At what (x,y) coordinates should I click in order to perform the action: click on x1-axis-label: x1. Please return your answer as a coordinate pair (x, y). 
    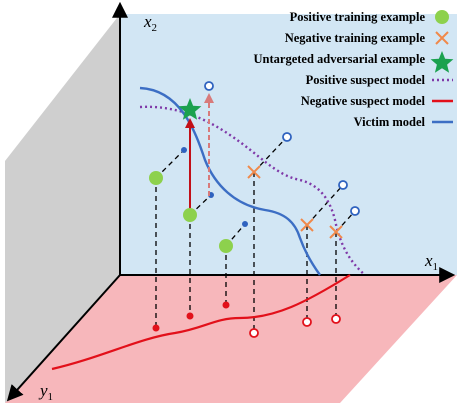
    Looking at the image, I should click on (431, 262).